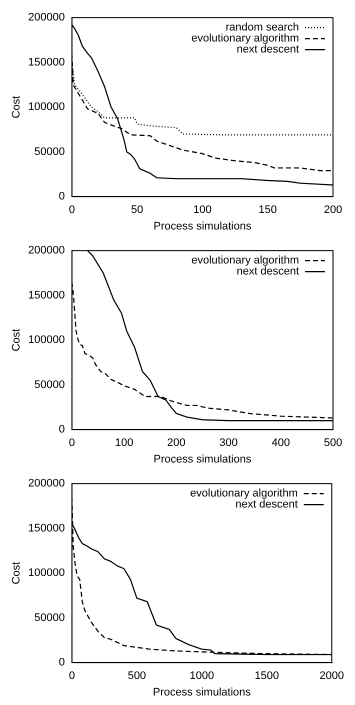 The height and width of the screenshot is (705, 355). What do you see at coordinates (267, 210) in the screenshot?
I see `x-tick-label: 150` at bounding box center [267, 210].